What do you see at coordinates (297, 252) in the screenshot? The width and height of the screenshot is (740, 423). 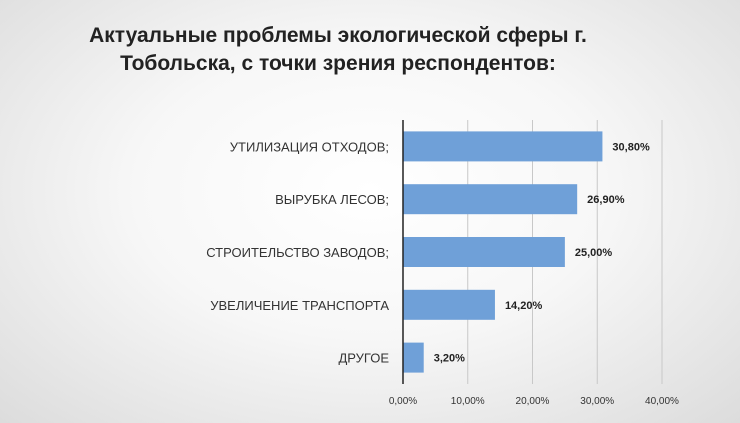 I see `category-label: СТРОИТЕЛЬСТВО ЗАВОДОВ;` at bounding box center [297, 252].